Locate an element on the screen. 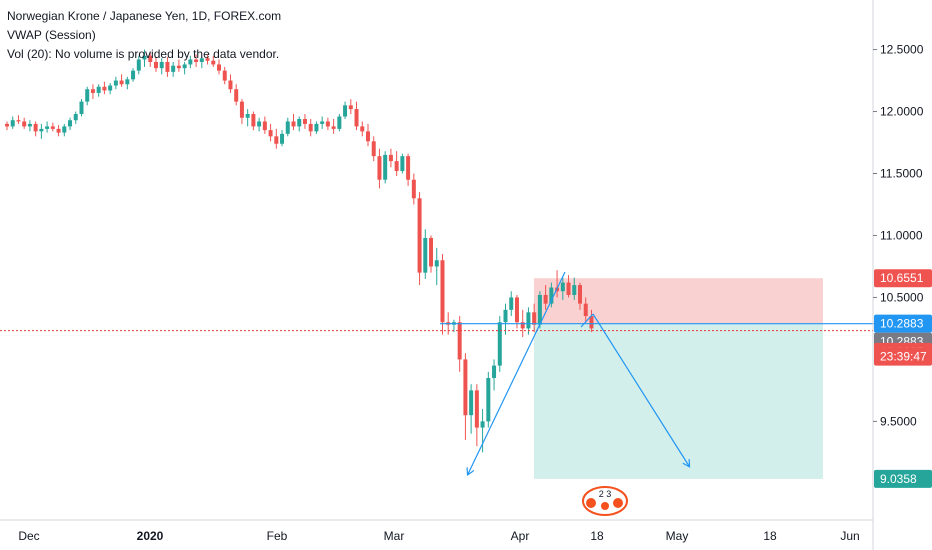 The height and width of the screenshot is (550, 932). projection-arrow is located at coordinates (640, 389).